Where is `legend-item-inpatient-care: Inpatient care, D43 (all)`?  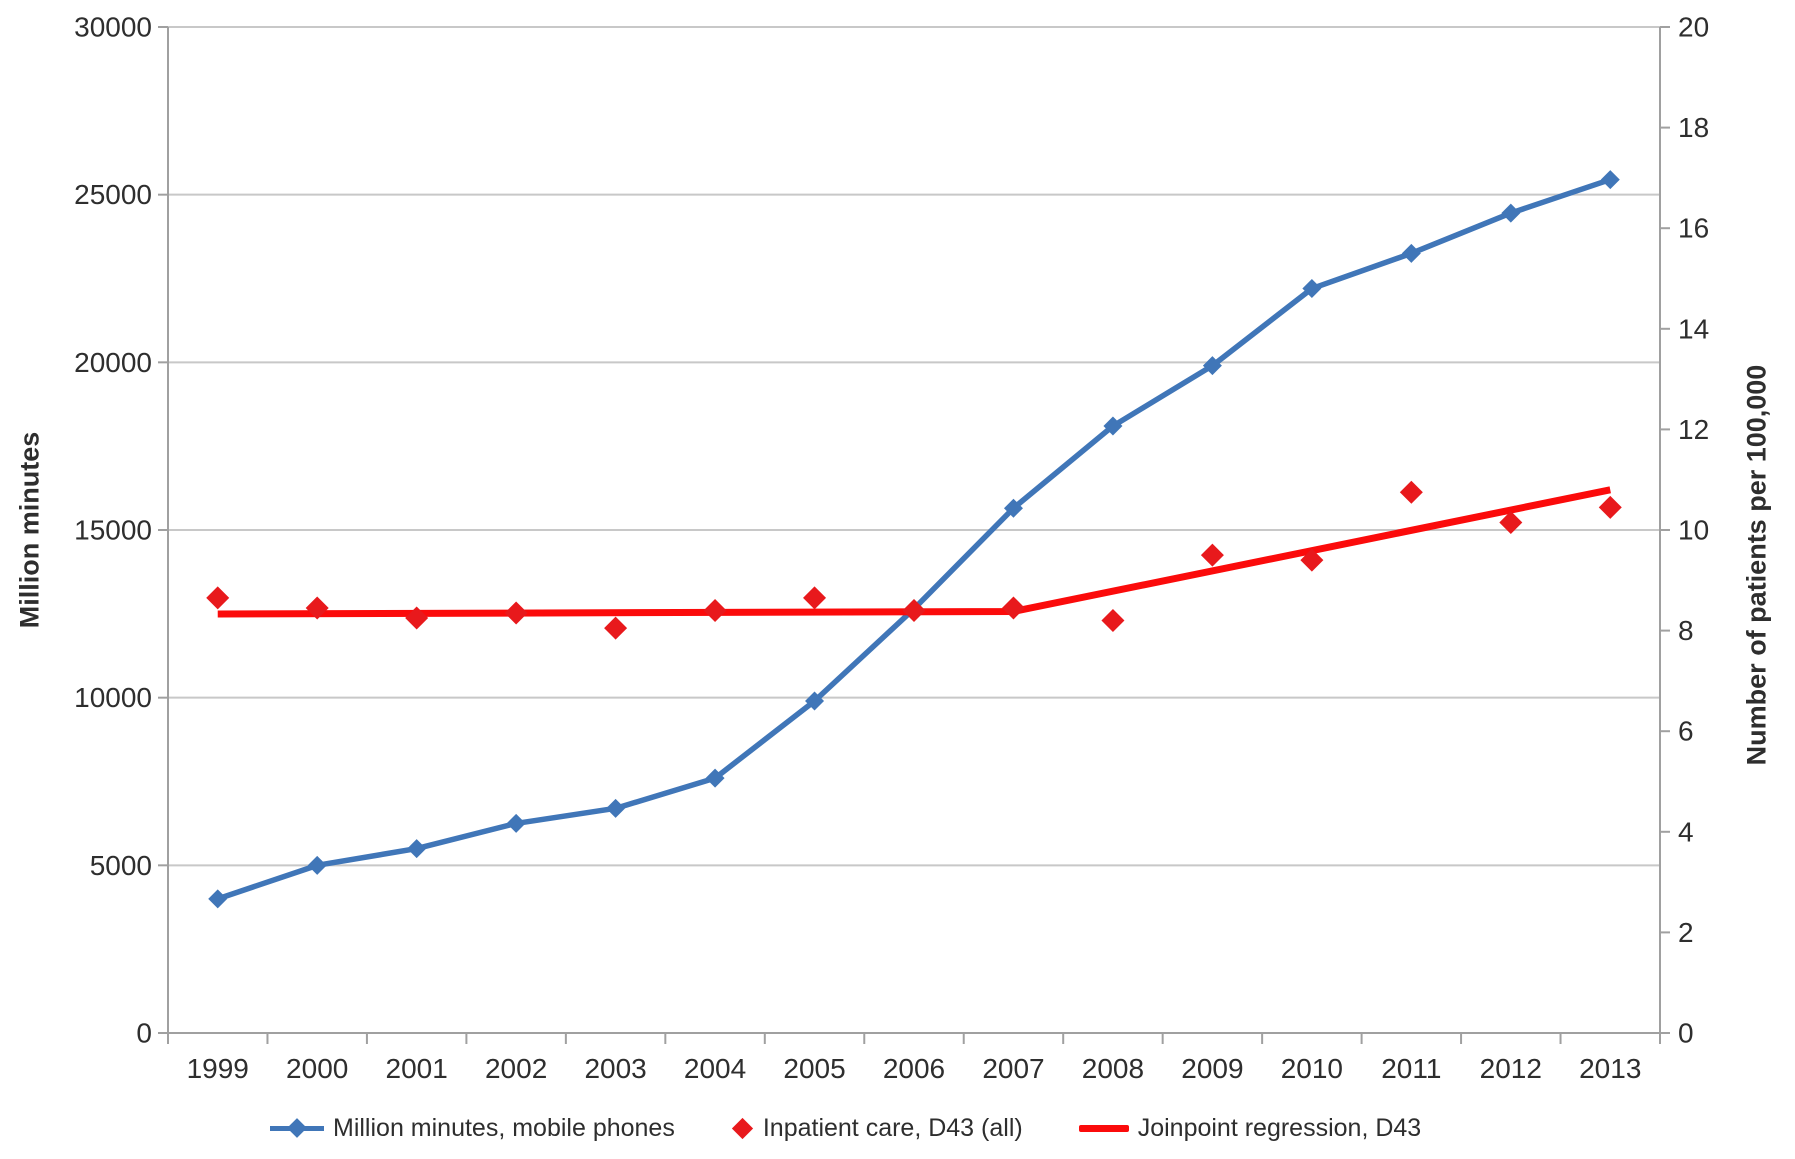 legend-item-inpatient-care: Inpatient care, D43 (all) is located at coordinates (877, 1128).